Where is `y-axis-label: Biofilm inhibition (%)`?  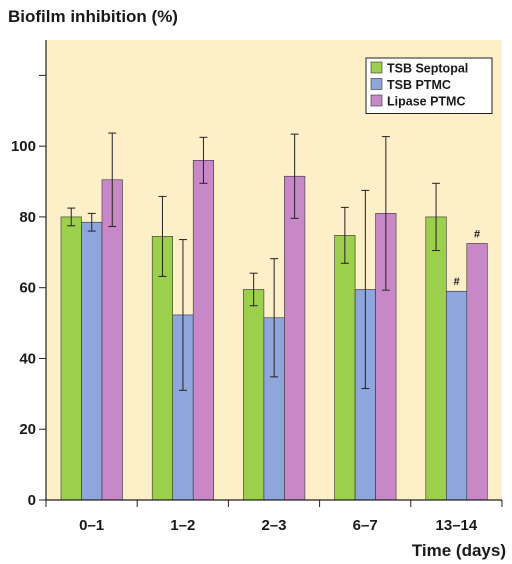 y-axis-label: Biofilm inhibition (%) is located at coordinates (93, 16).